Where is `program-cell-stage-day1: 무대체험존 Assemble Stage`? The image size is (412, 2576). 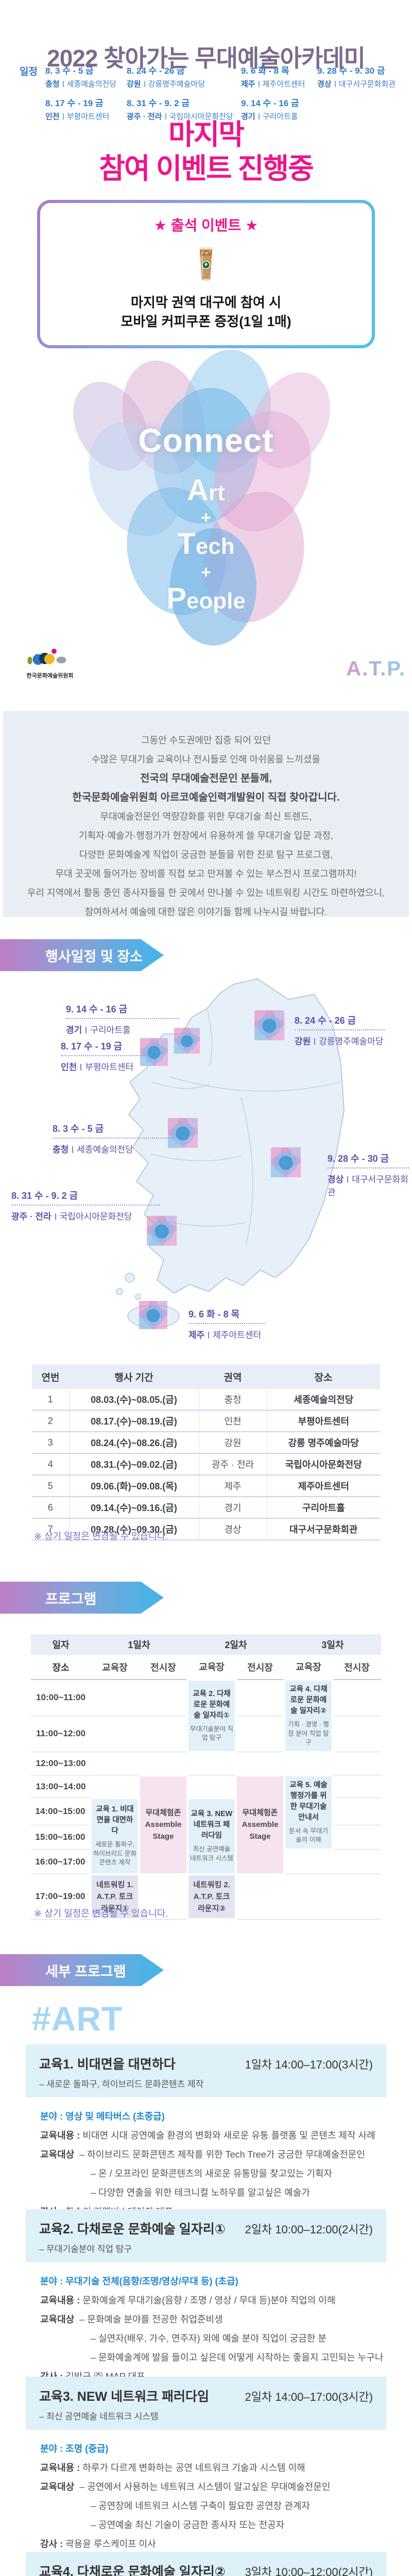
program-cell-stage-day1: 무대체험존 Assemble Stage is located at coordinates (163, 1824).